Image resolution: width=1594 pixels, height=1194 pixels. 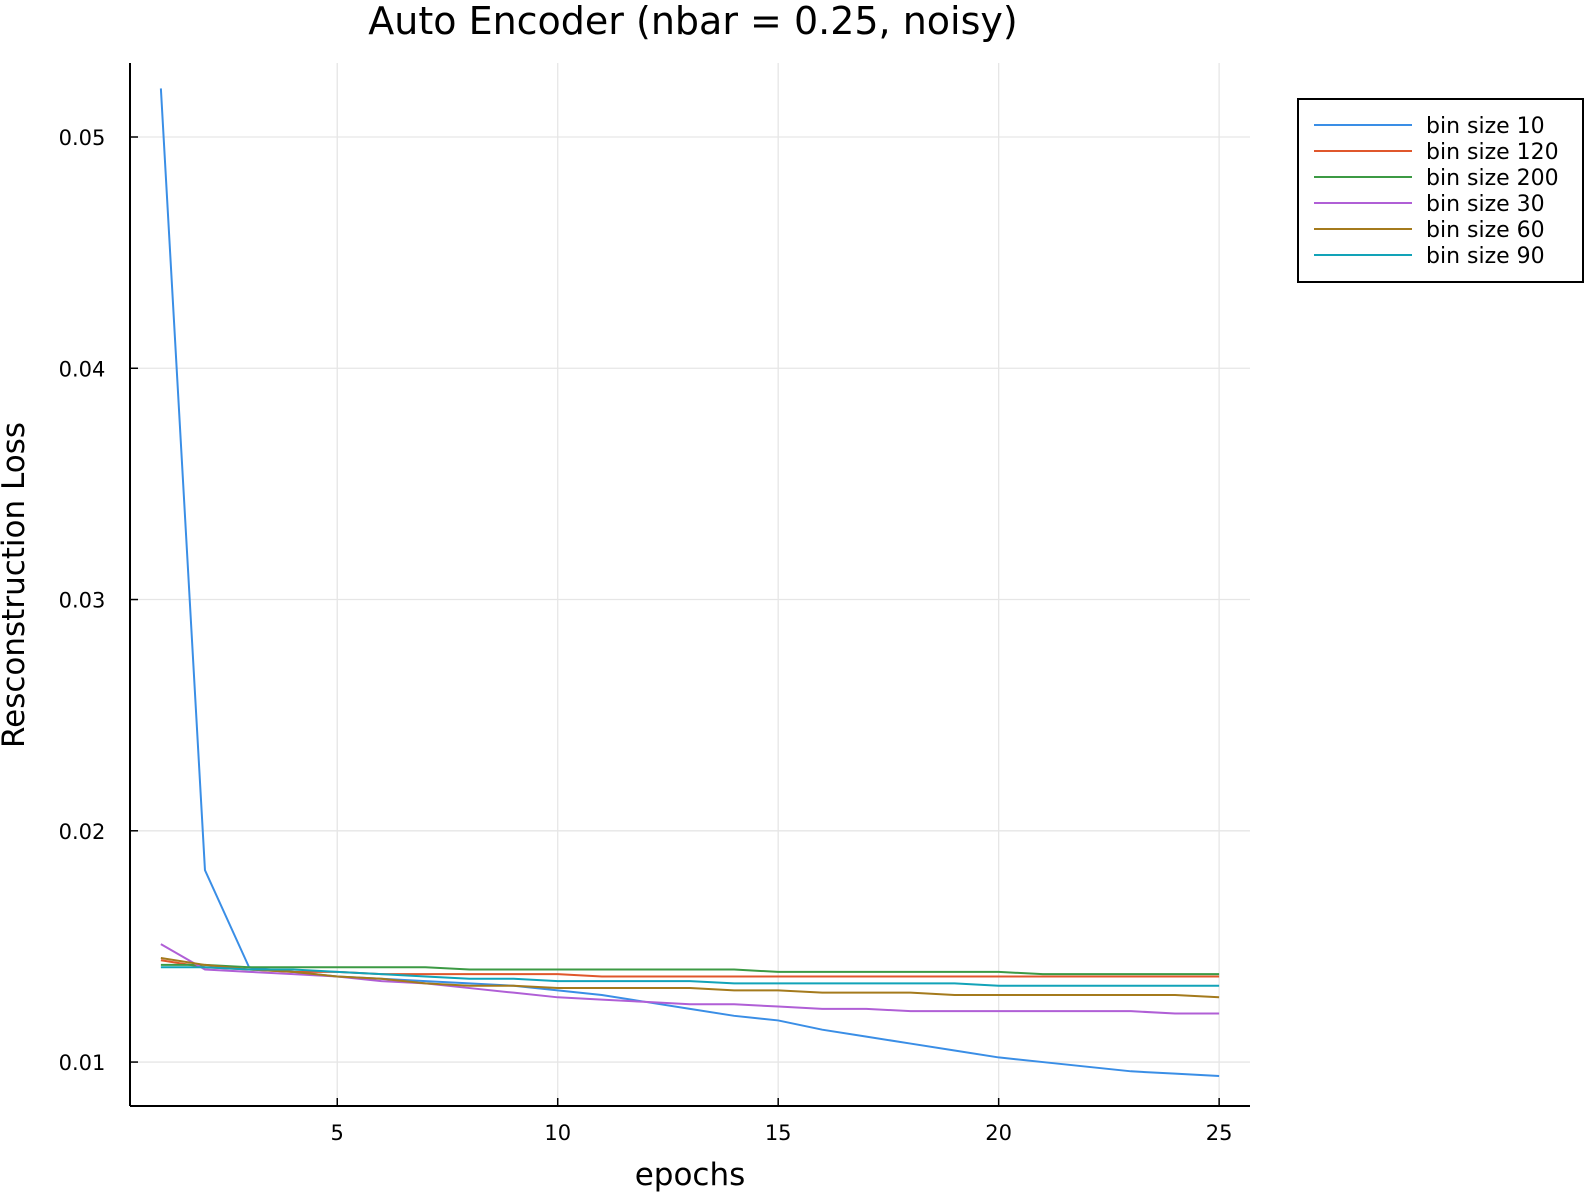 What do you see at coordinates (1219, 1133) in the screenshot?
I see `x-tick-label: 25` at bounding box center [1219, 1133].